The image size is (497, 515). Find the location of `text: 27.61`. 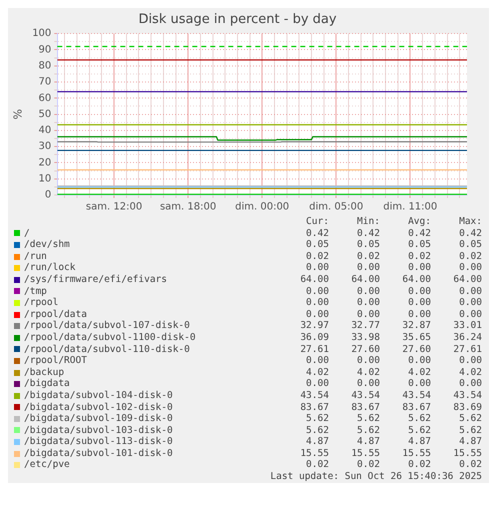

text: 27.61 is located at coordinates (467, 350).